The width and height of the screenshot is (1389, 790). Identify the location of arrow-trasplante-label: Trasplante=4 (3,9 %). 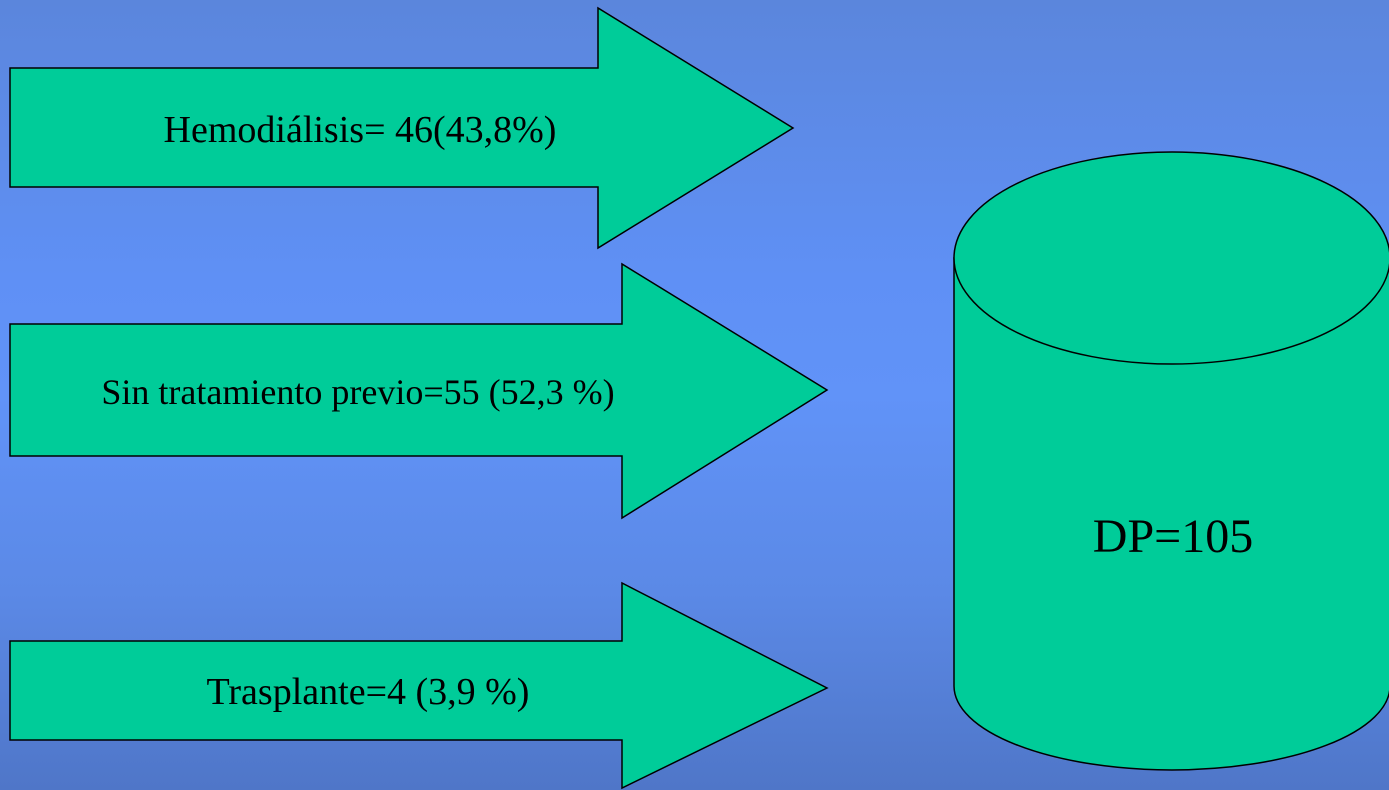
(368, 692).